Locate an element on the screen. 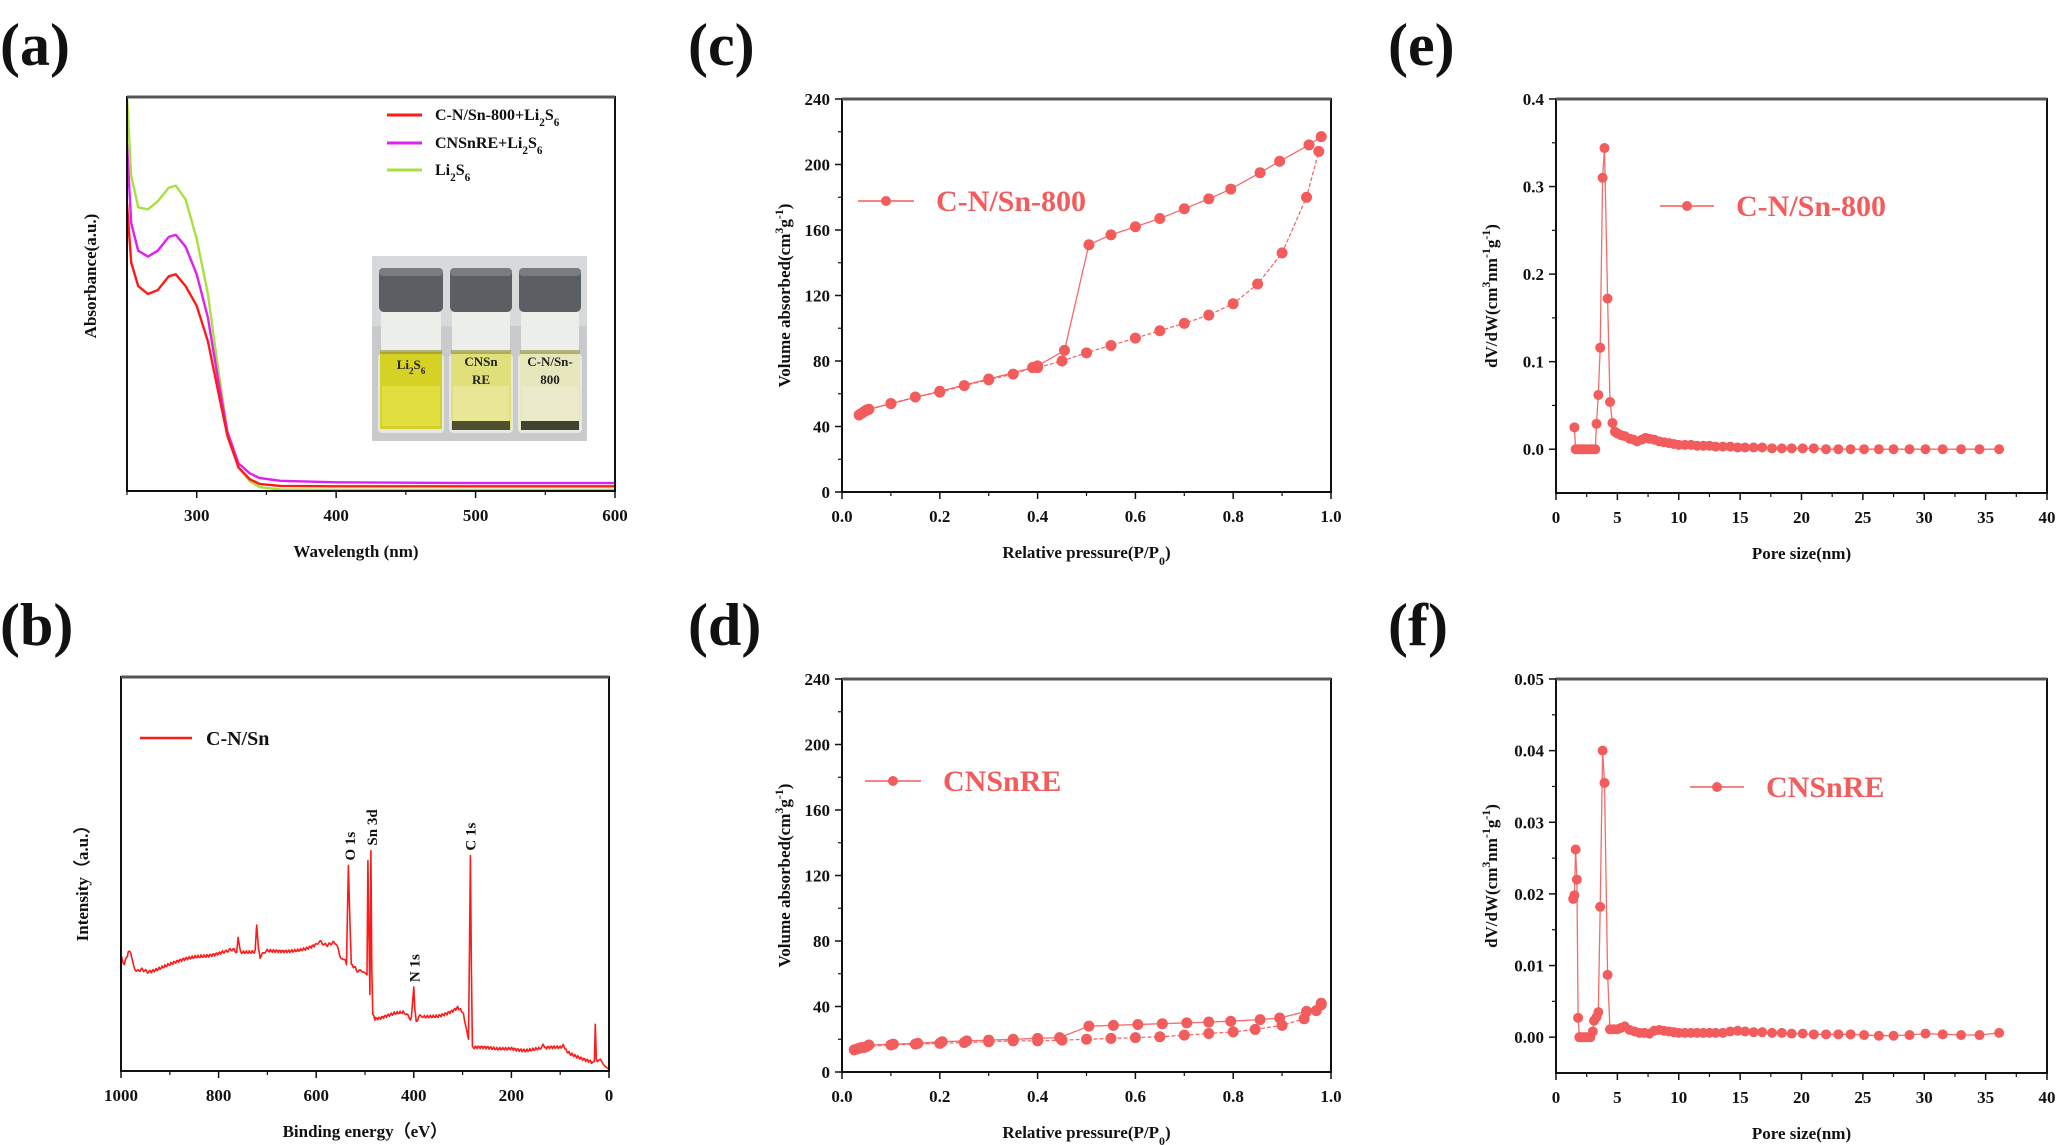  vial-label: RE is located at coordinates (481, 379).